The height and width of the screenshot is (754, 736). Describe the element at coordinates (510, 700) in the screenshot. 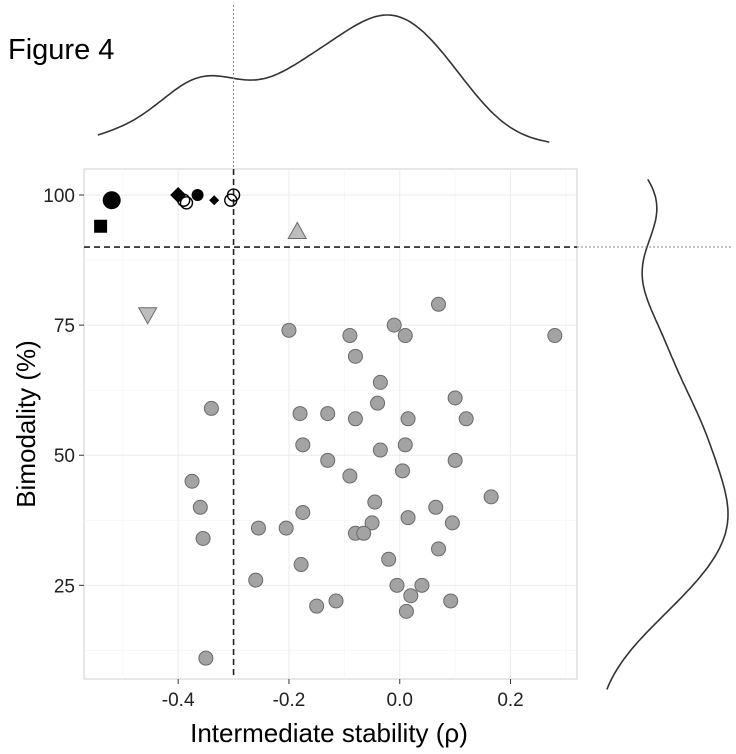

I see `x-tick-label: 0.2` at that location.